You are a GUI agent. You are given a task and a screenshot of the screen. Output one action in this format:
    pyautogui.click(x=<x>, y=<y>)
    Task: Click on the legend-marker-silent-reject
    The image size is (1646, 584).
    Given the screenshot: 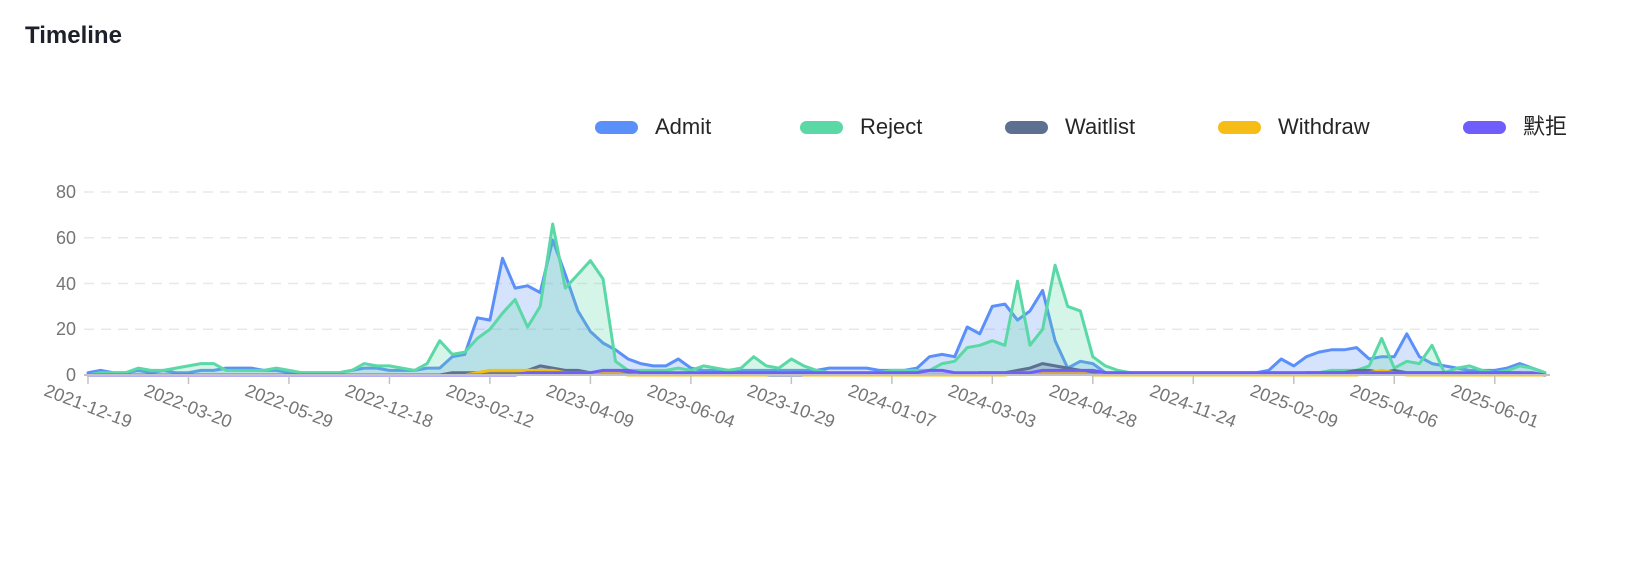 What is the action you would take?
    pyautogui.click(x=1484, y=127)
    